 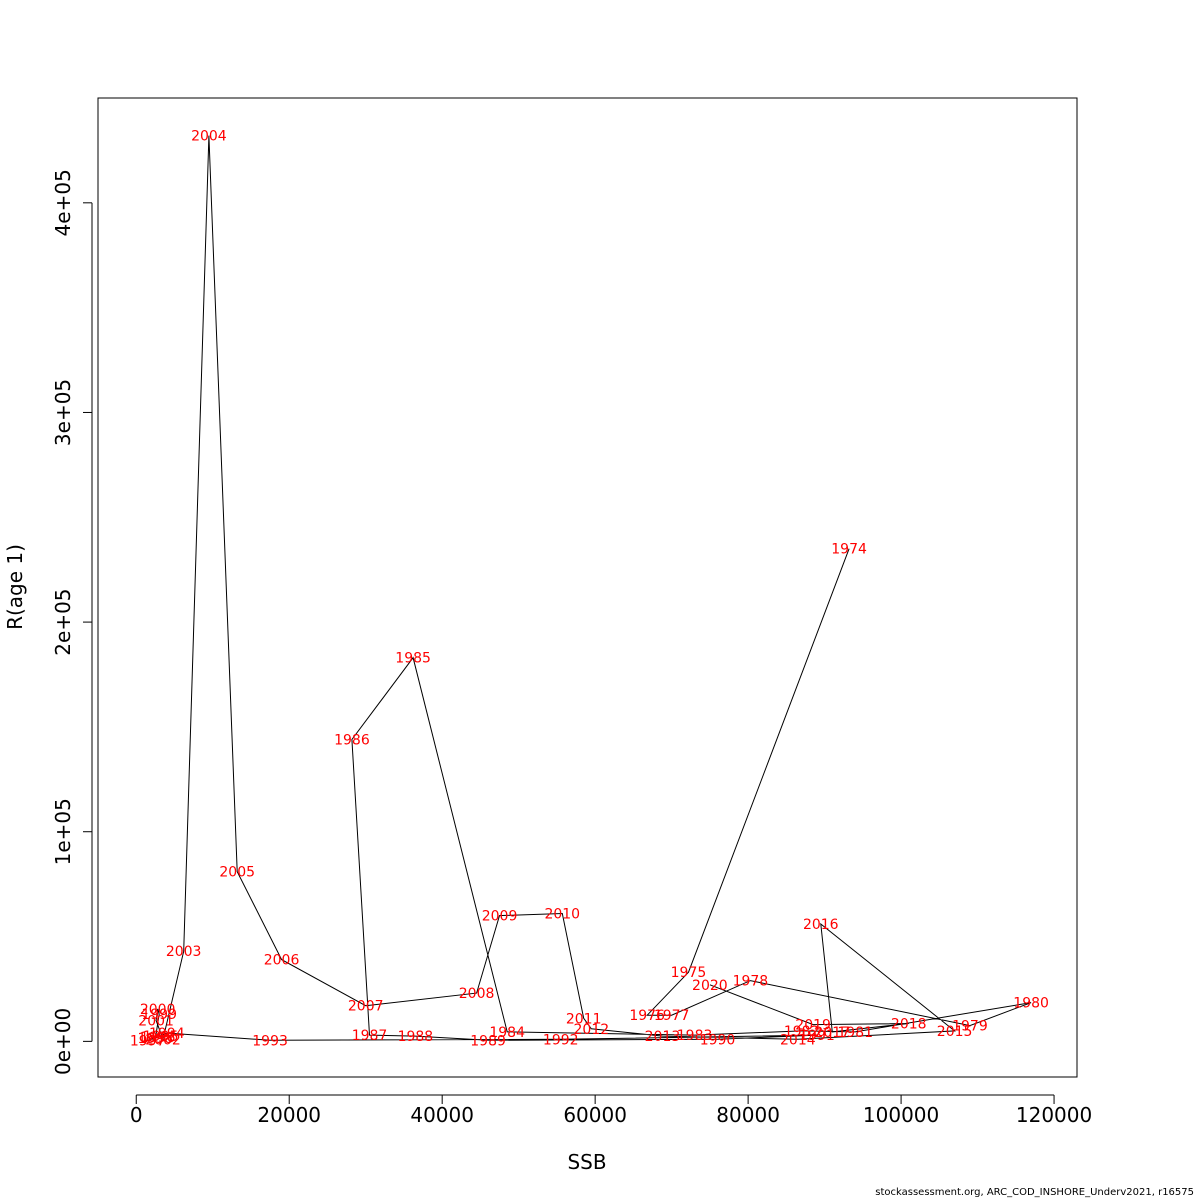 I want to click on year-label-1975: 1975, so click(x=689, y=973).